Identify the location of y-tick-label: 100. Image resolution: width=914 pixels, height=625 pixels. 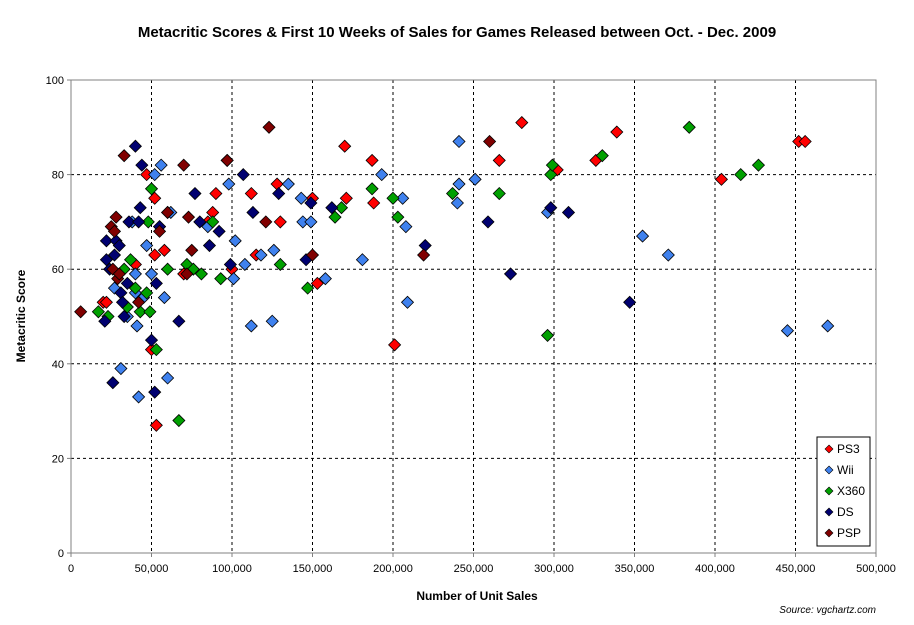
(55, 81).